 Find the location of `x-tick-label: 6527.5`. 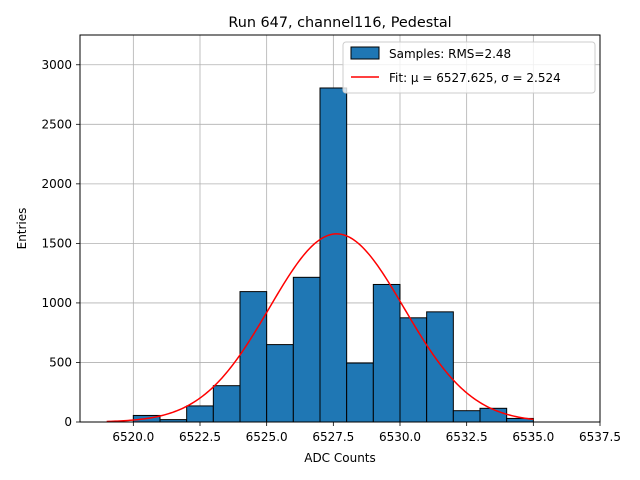

x-tick-label: 6527.5 is located at coordinates (333, 437).